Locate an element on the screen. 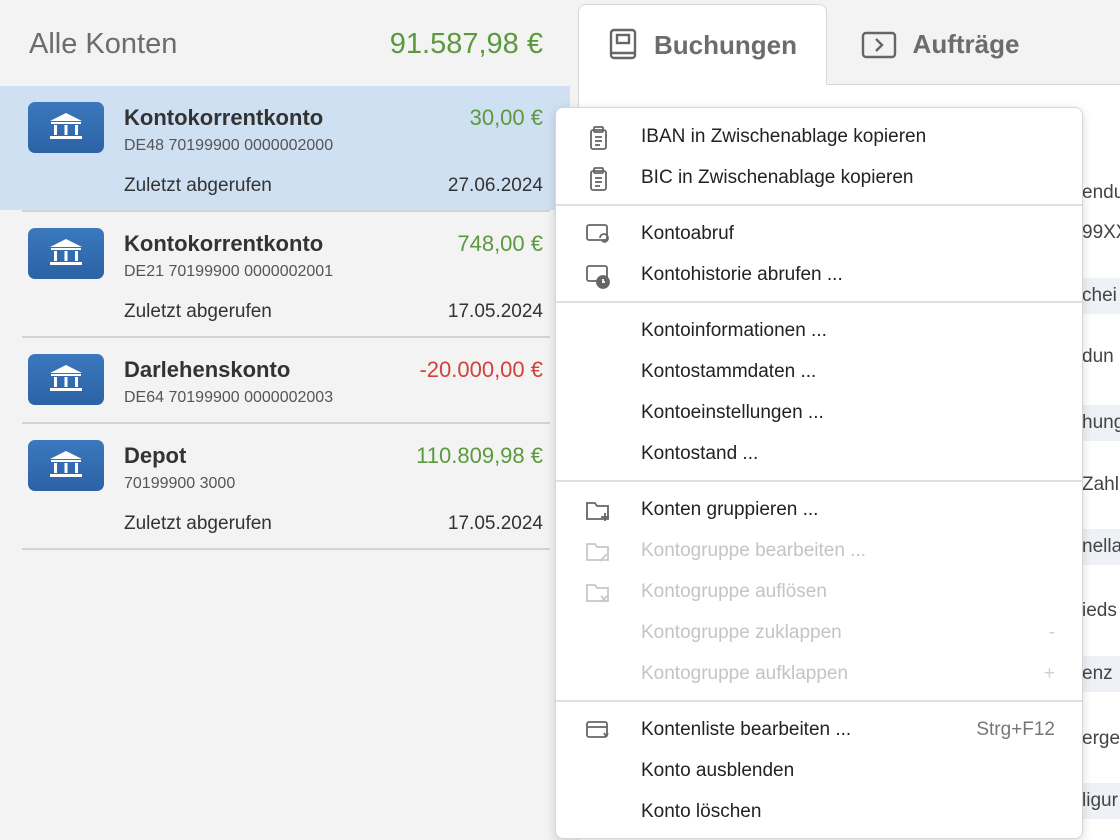  tab: Aufträge is located at coordinates (940, 44).